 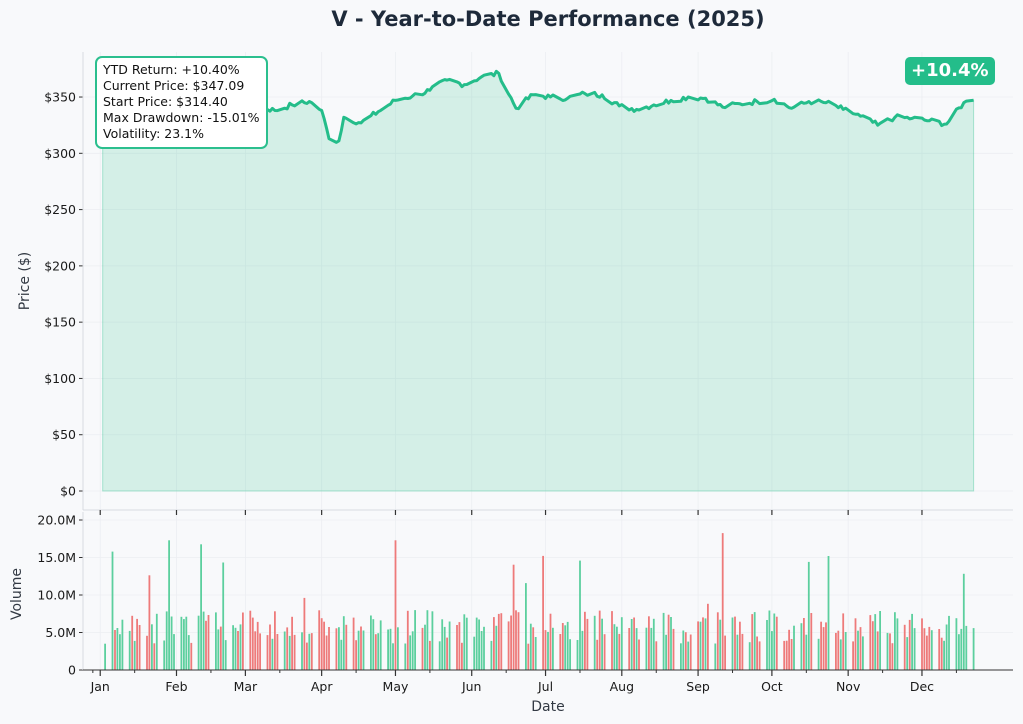 What do you see at coordinates (922, 686) in the screenshot?
I see `volume-x-tick-label: Dec` at bounding box center [922, 686].